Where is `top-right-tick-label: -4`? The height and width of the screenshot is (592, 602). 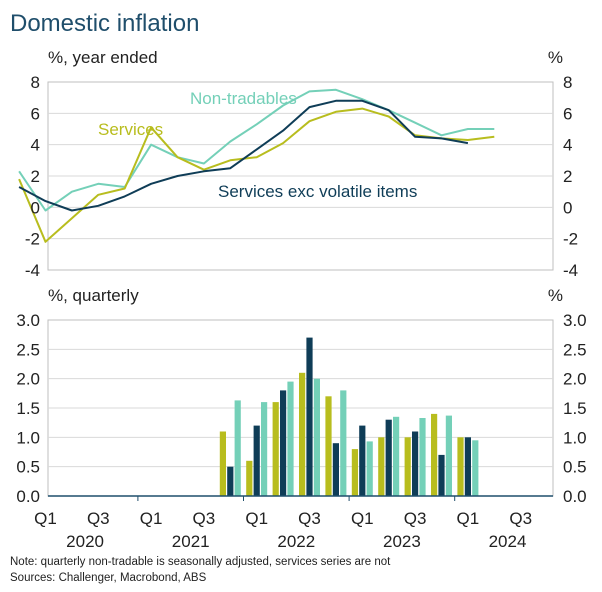
top-right-tick-label: -4 is located at coordinates (570, 270).